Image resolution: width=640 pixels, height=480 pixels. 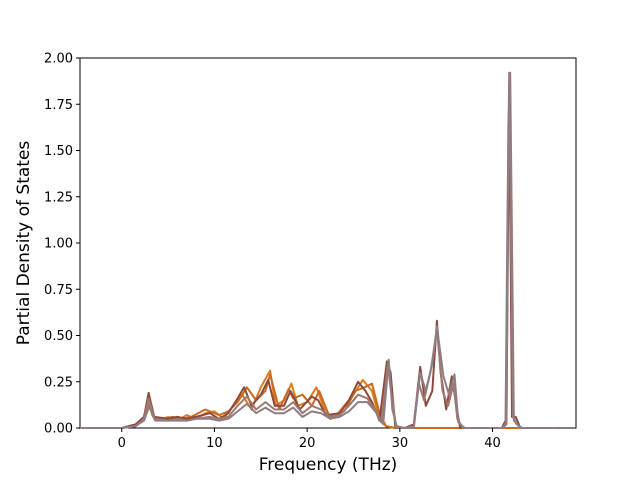 I want to click on y-tick-label: 1.00, so click(x=58, y=244).